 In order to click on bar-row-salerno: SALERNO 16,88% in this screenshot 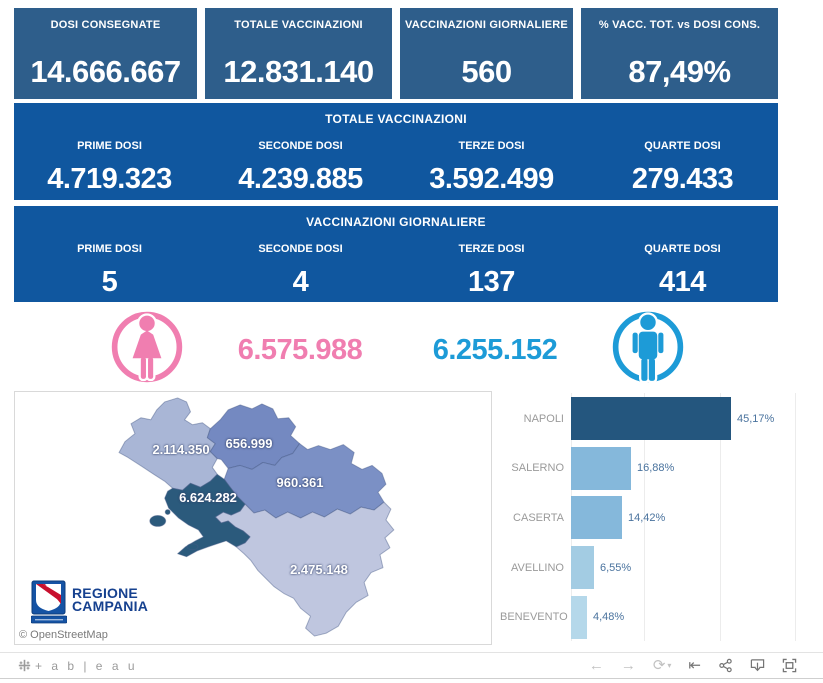, I will do `click(658, 469)`.